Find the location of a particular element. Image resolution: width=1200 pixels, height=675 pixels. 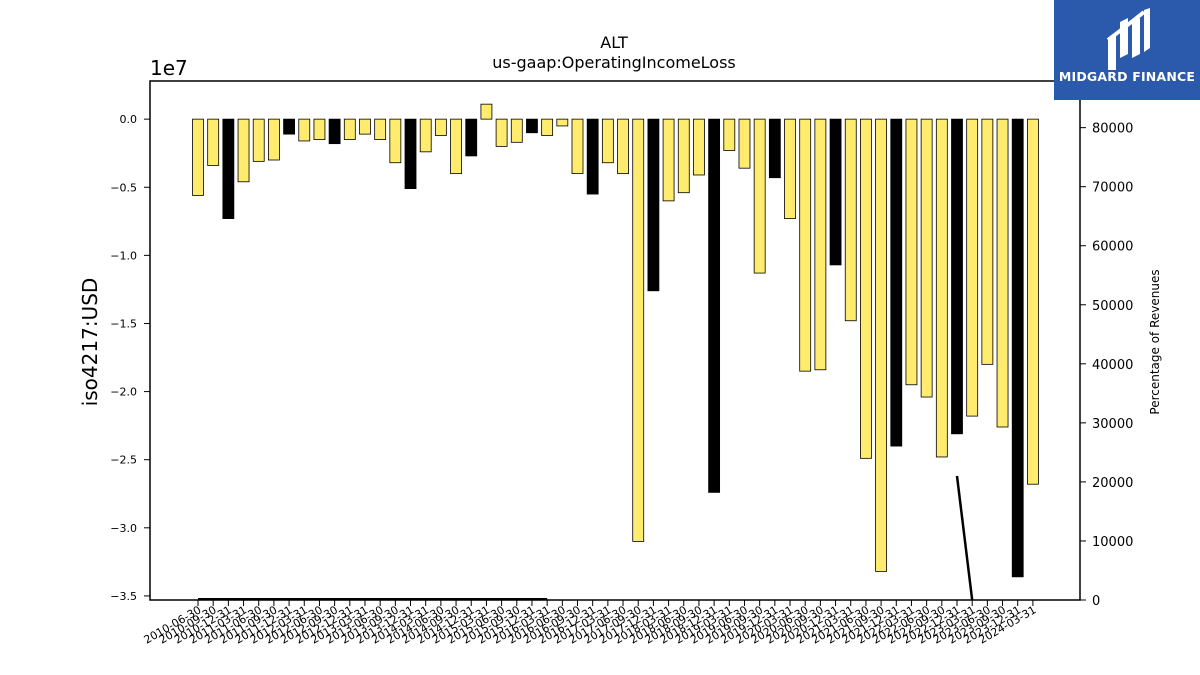

chart-title: ALT is located at coordinates (614, 42).